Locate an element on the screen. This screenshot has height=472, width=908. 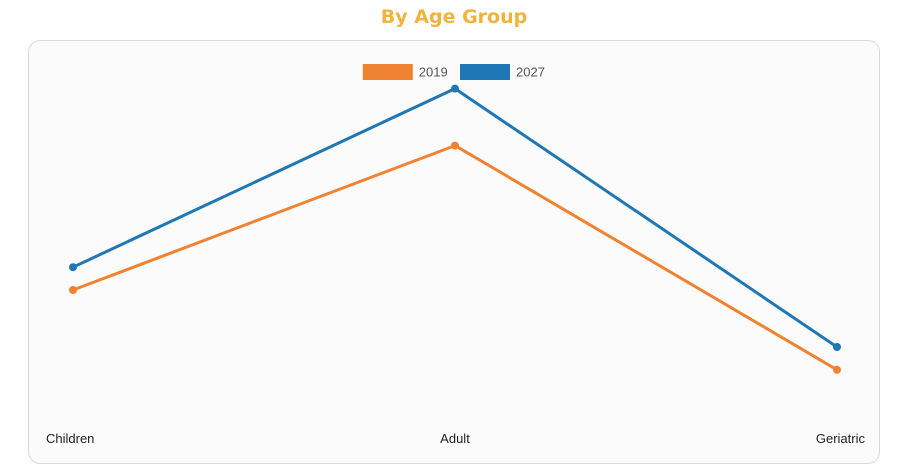
legend-swatch-2027 is located at coordinates (485, 72).